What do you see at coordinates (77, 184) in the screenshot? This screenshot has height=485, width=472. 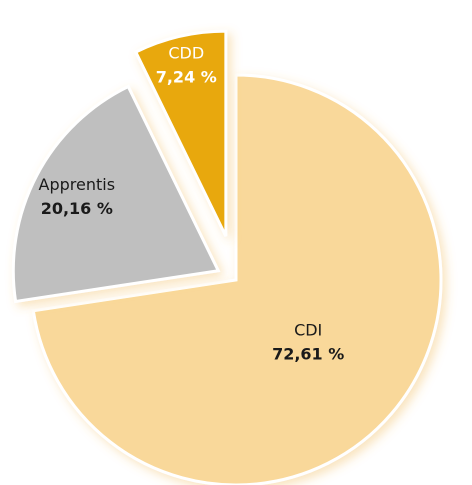 I see `slice-category-label: Apprentis` at bounding box center [77, 184].